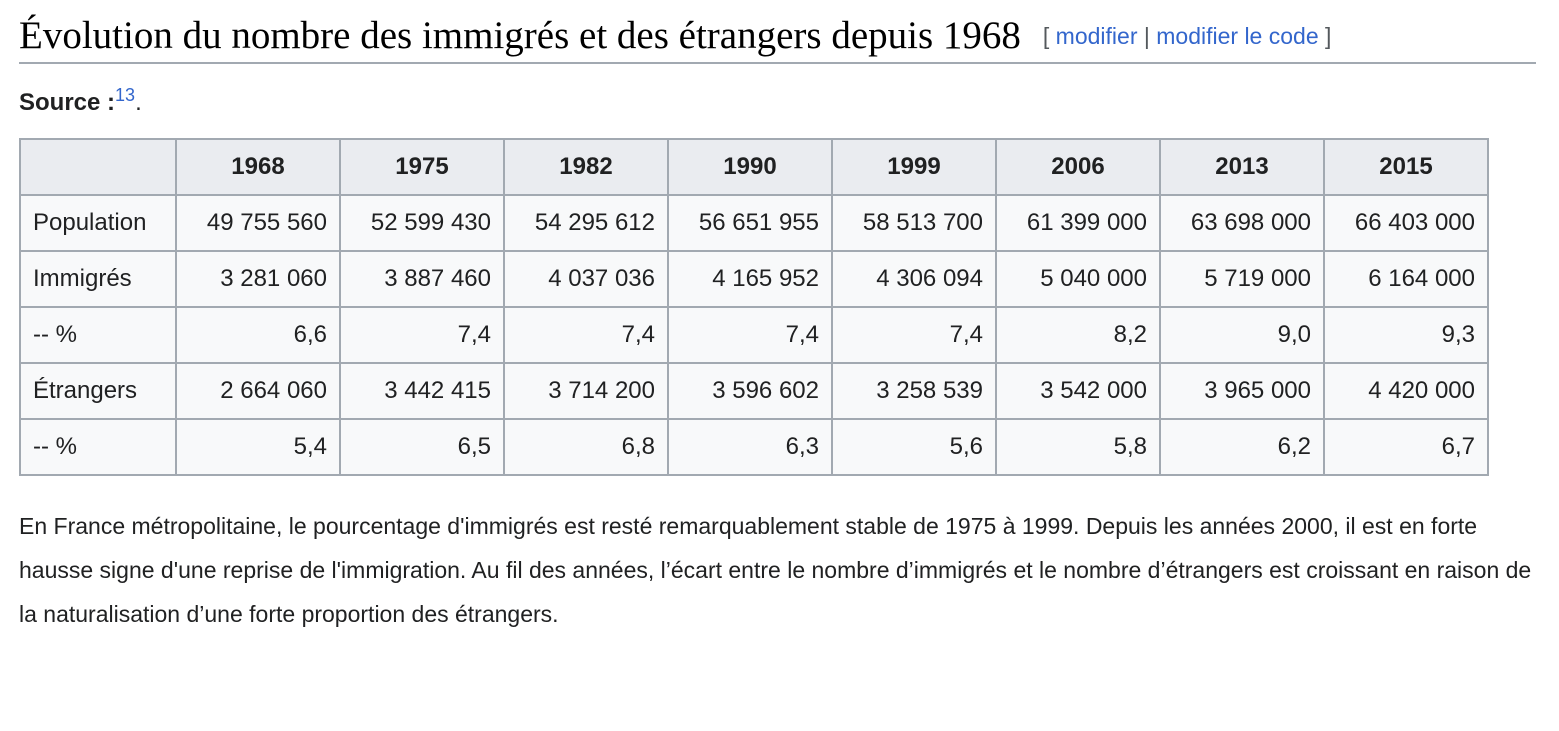 Image resolution: width=1559 pixels, height=731 pixels. What do you see at coordinates (258, 447) in the screenshot?
I see `table-cell: 5,4` at bounding box center [258, 447].